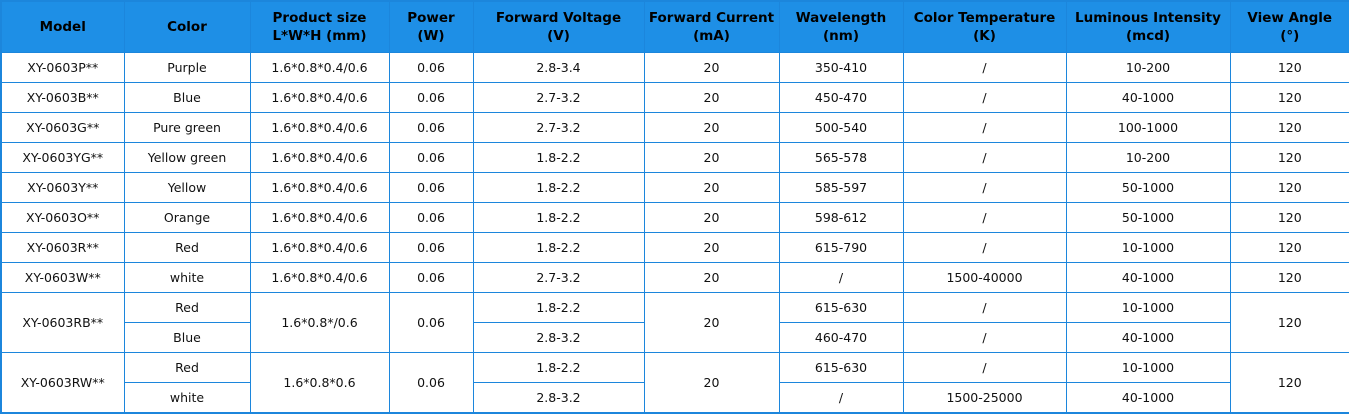 The width and height of the screenshot is (1349, 414). Describe the element at coordinates (431, 36) in the screenshot. I see `header-text: (W)` at that location.